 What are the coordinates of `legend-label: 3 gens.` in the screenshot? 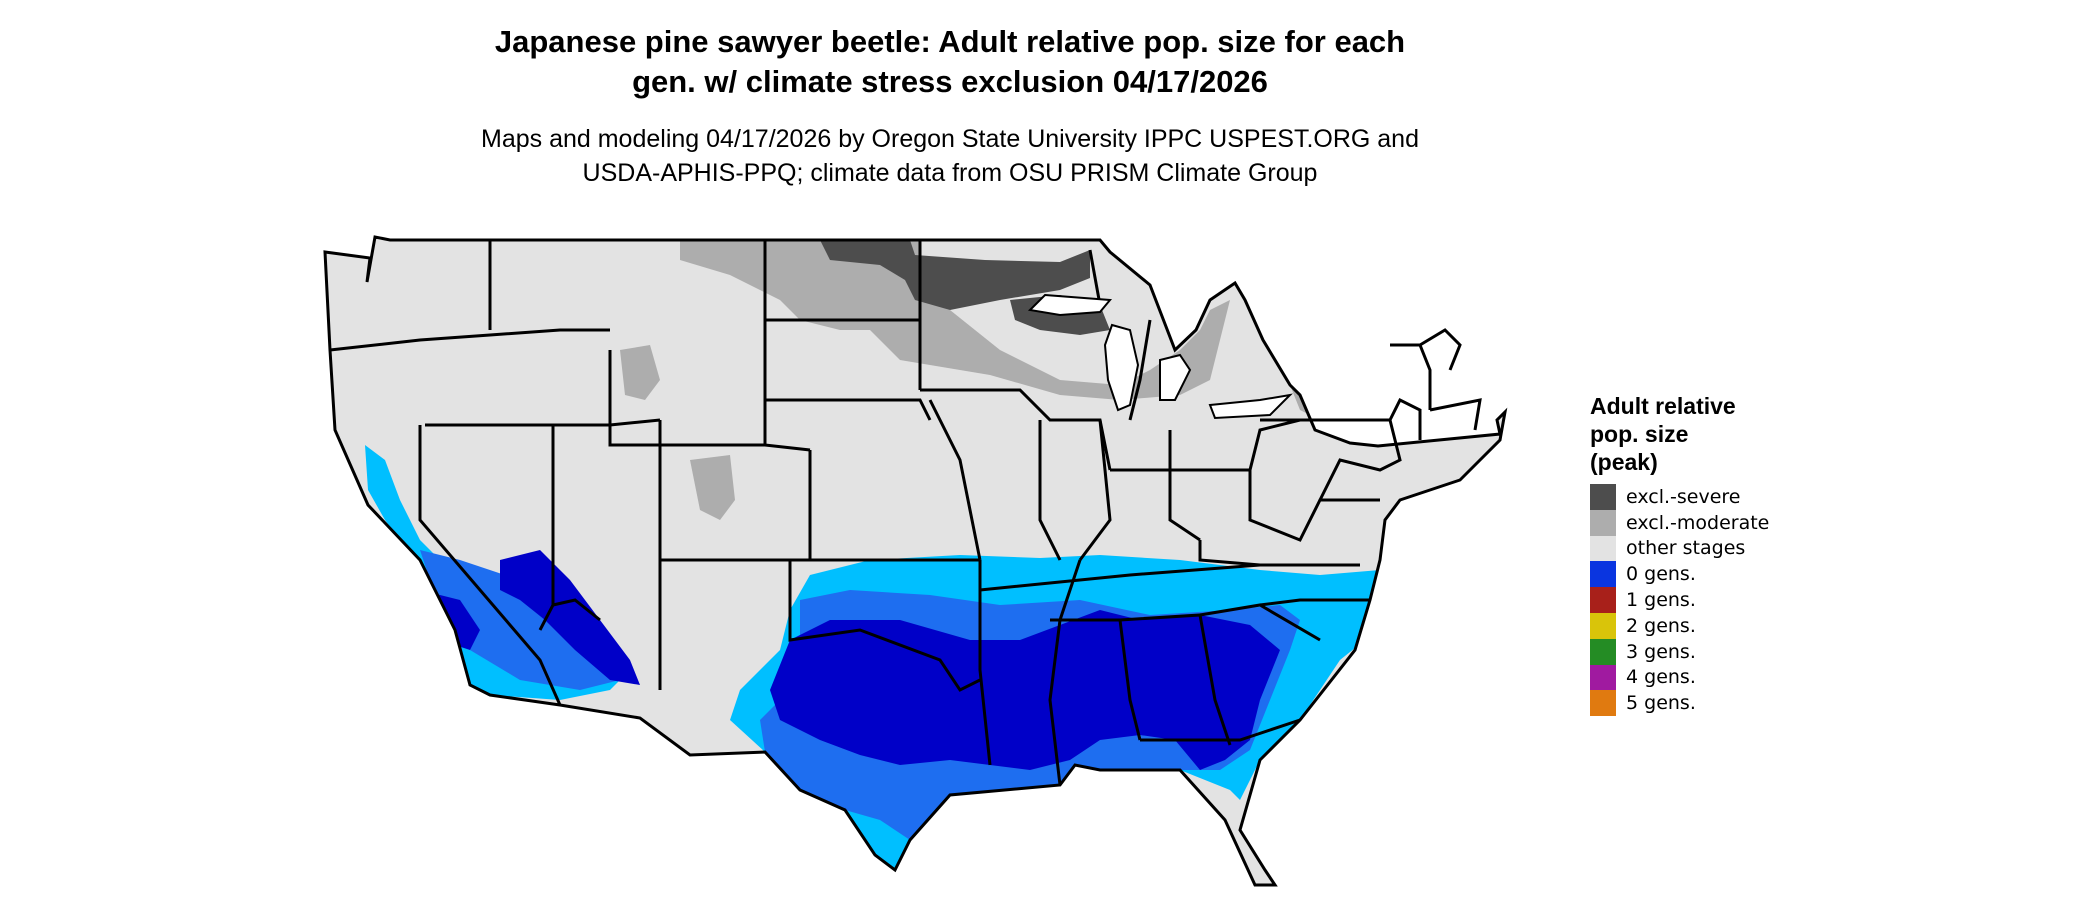 It's located at (1661, 651).